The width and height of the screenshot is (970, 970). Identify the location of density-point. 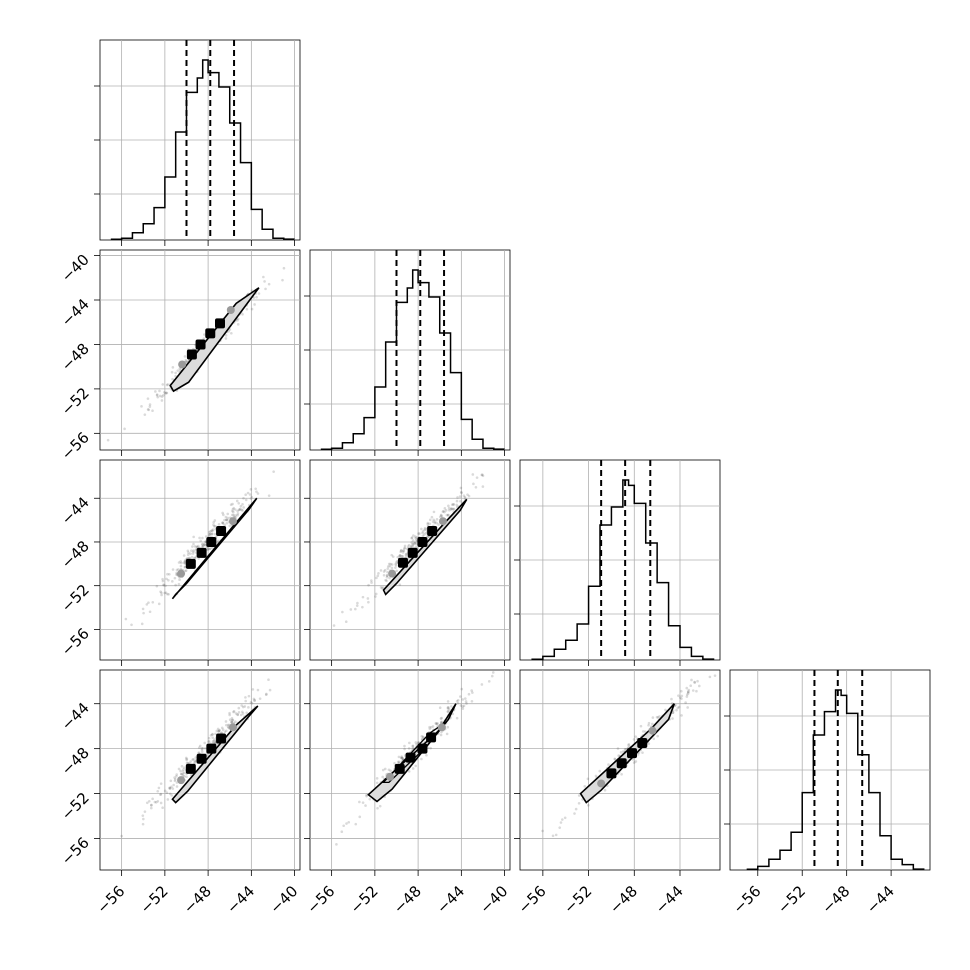
(181, 780).